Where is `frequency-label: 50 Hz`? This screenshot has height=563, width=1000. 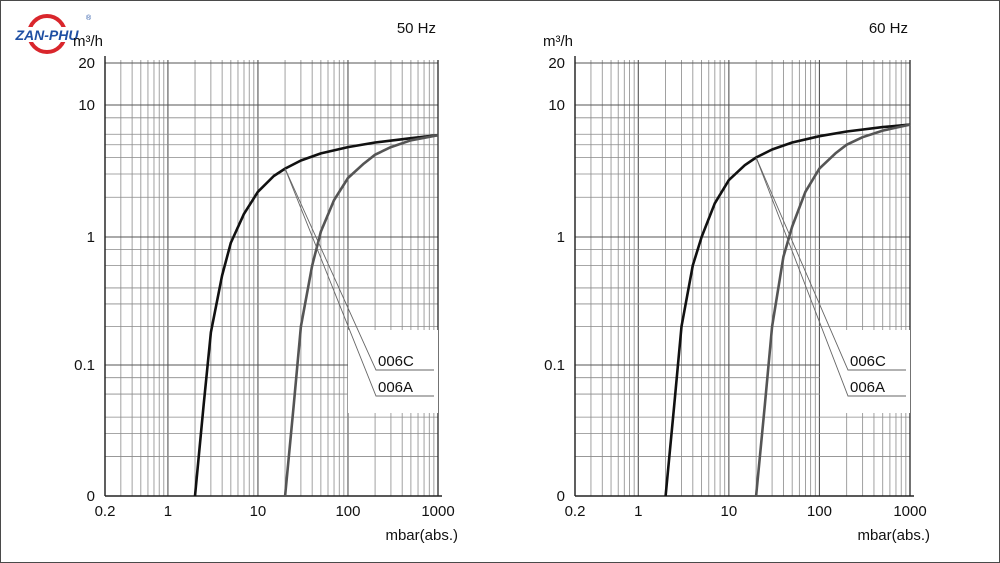
frequency-label: 50 Hz is located at coordinates (416, 28).